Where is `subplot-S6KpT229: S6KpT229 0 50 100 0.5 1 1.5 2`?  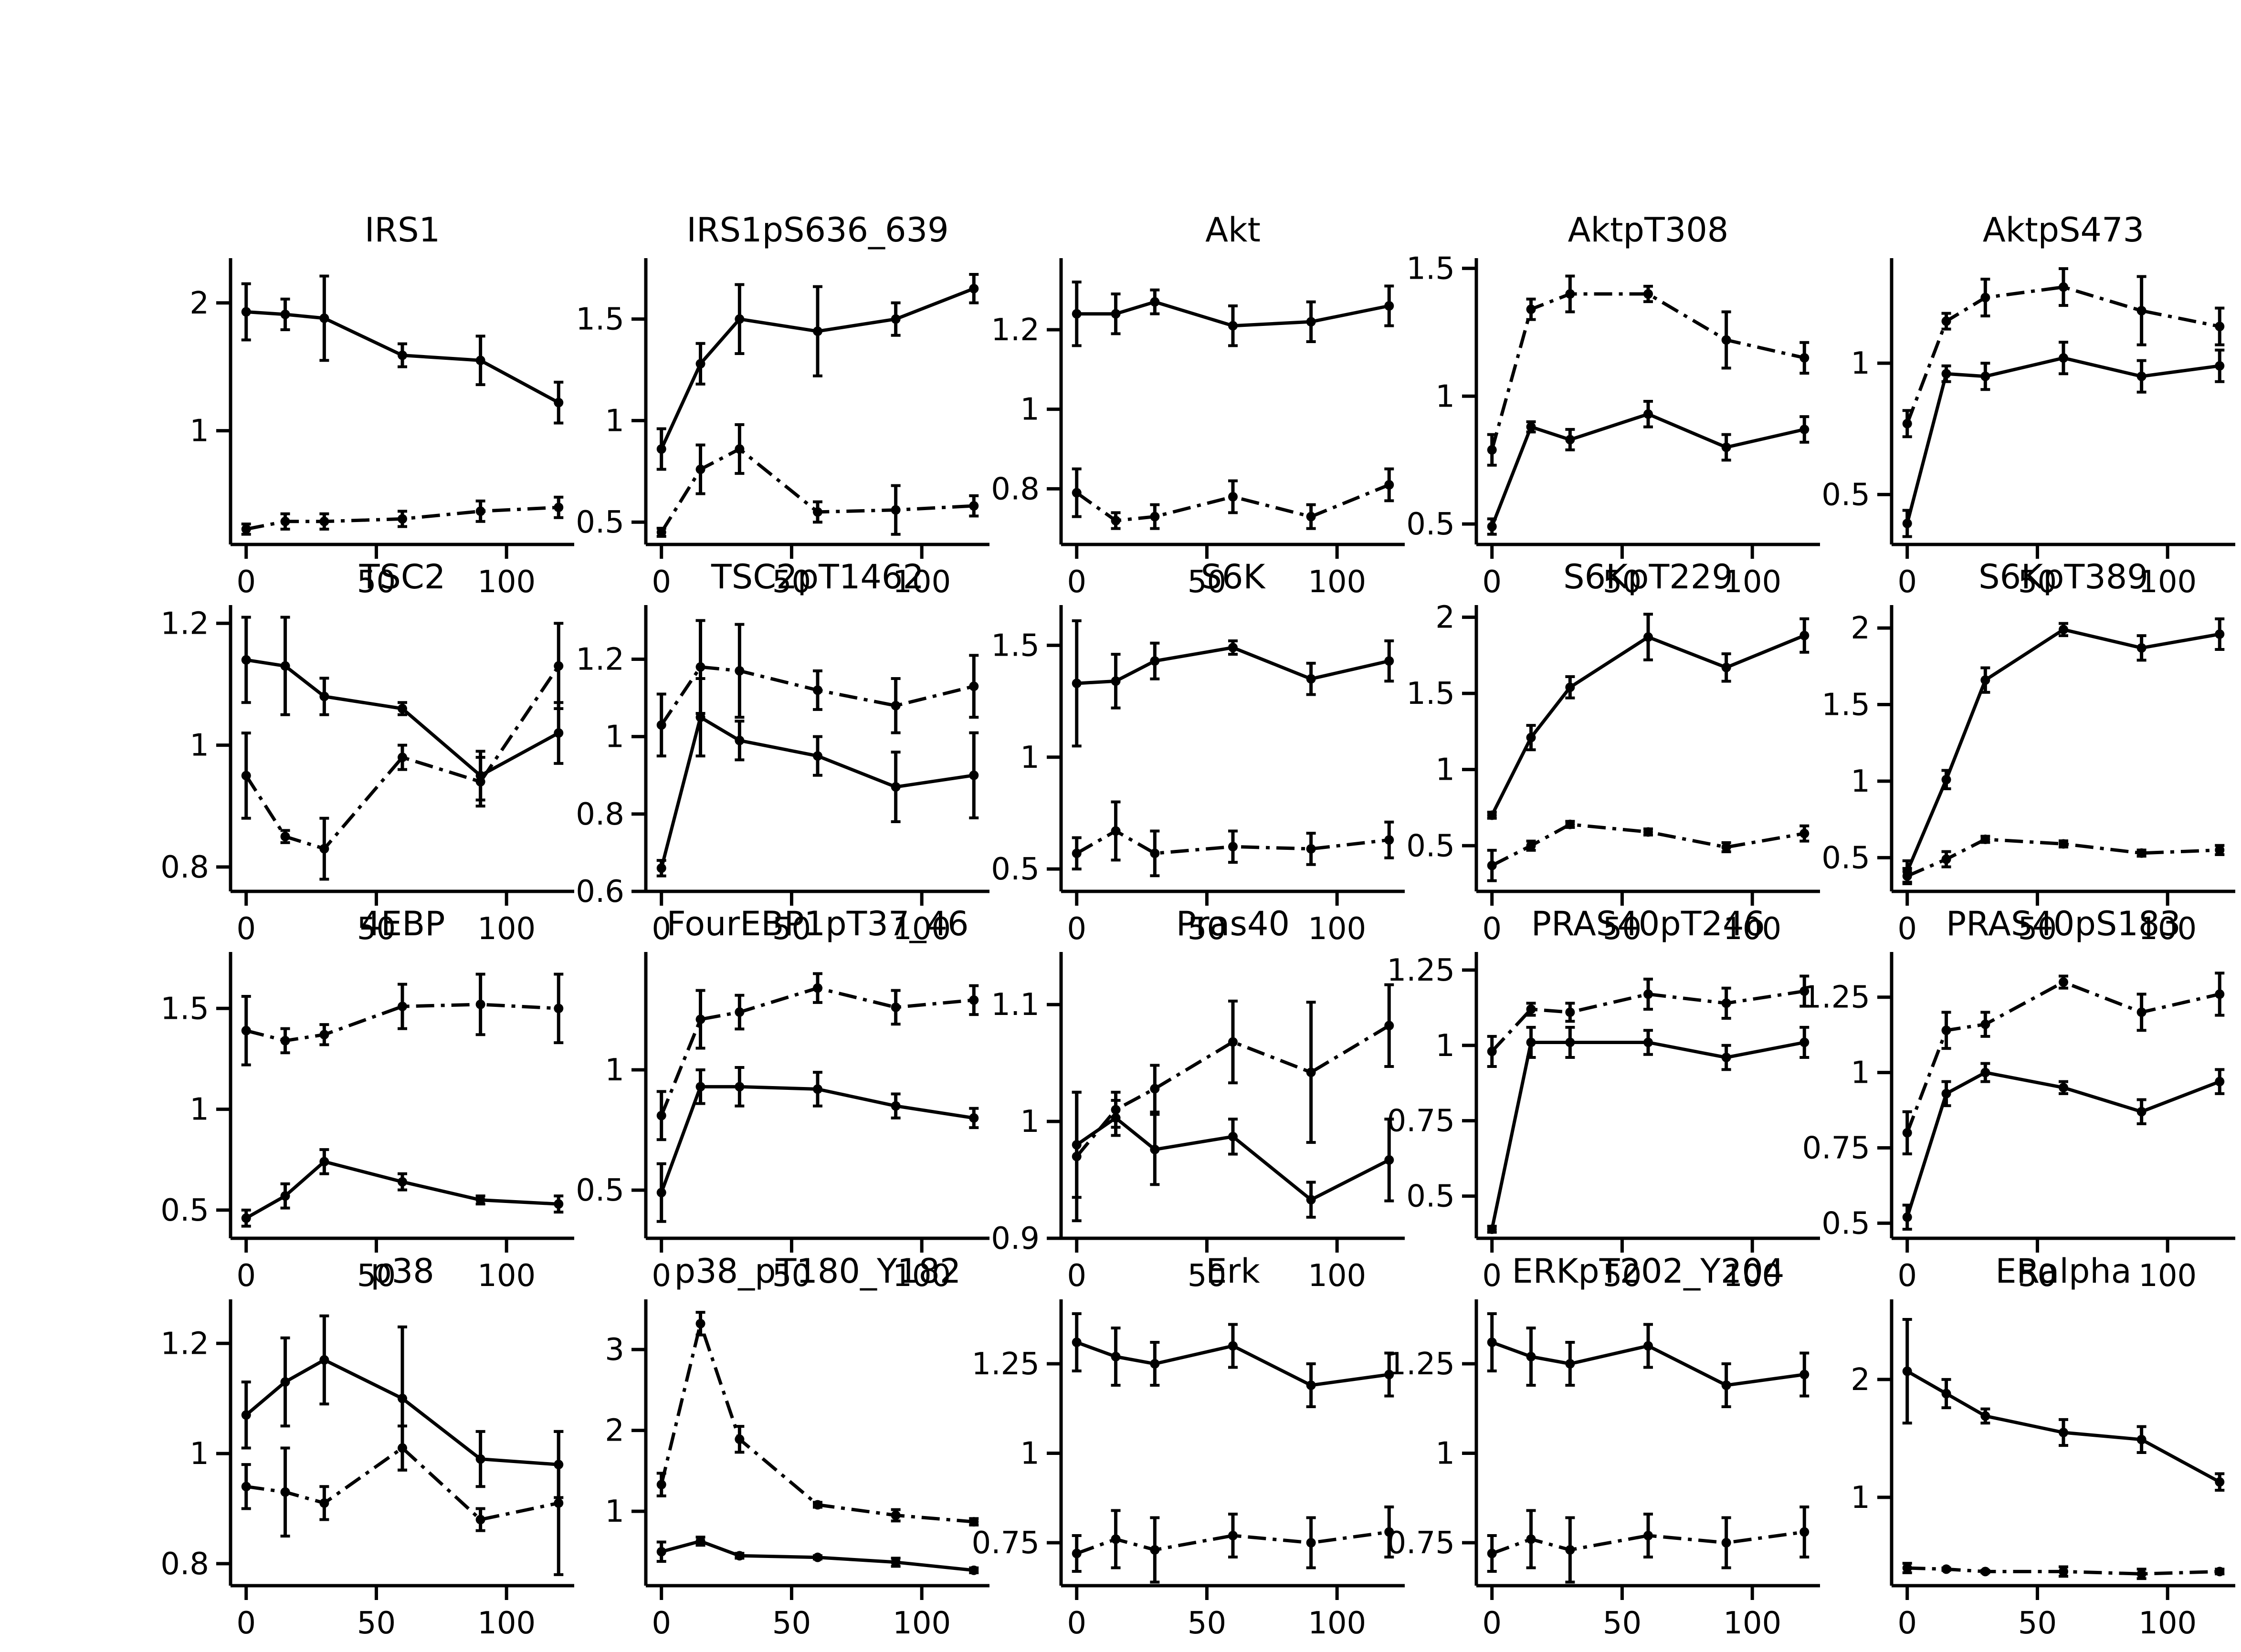 subplot-S6KpT229: S6KpT229 0 50 100 0.5 1 1.5 2 is located at coordinates (1613, 752).